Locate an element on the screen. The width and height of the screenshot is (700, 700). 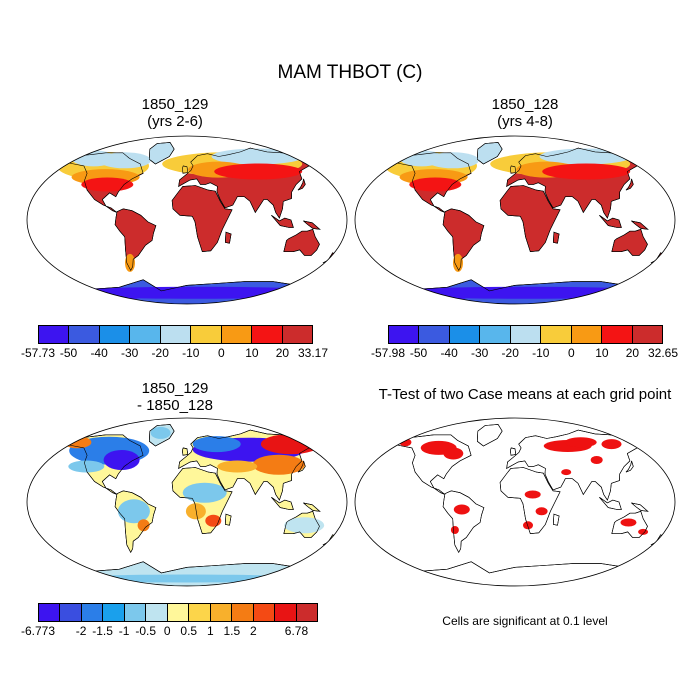
map-case2-coast-madagascar is located at coordinates (556, 237).